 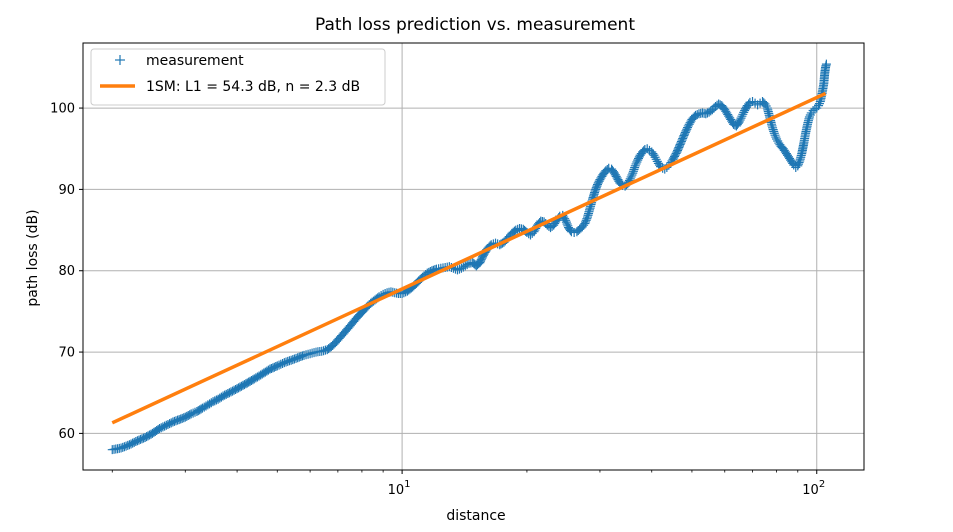 What do you see at coordinates (120, 60) in the screenshot?
I see `legend-marker-measurement` at bounding box center [120, 60].